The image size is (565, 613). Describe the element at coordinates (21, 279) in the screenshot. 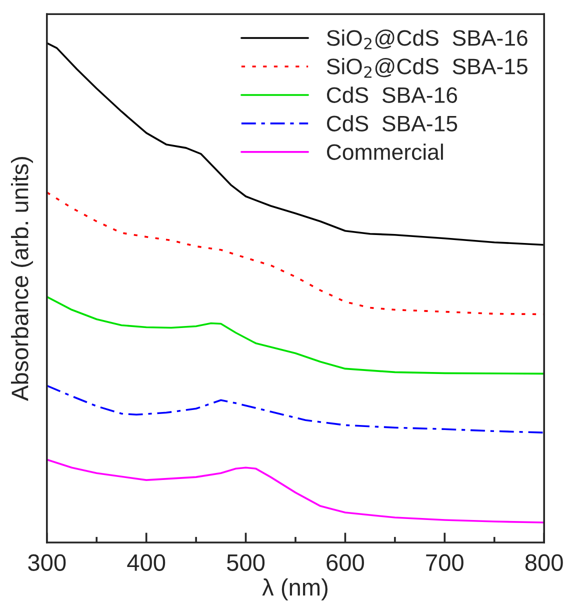

I see `y-axis-title: Absorbance (arb. units)` at that location.